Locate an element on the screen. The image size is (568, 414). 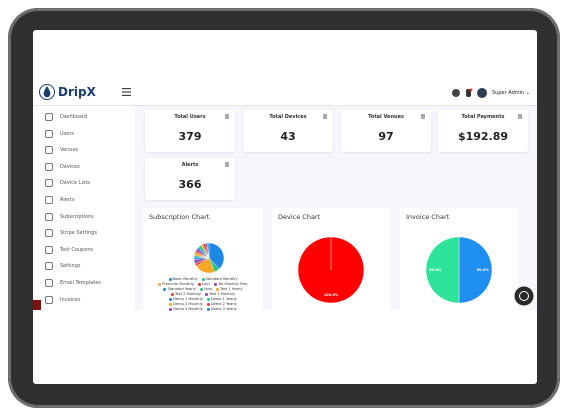
card-title: Total Payments is located at coordinates (483, 117).